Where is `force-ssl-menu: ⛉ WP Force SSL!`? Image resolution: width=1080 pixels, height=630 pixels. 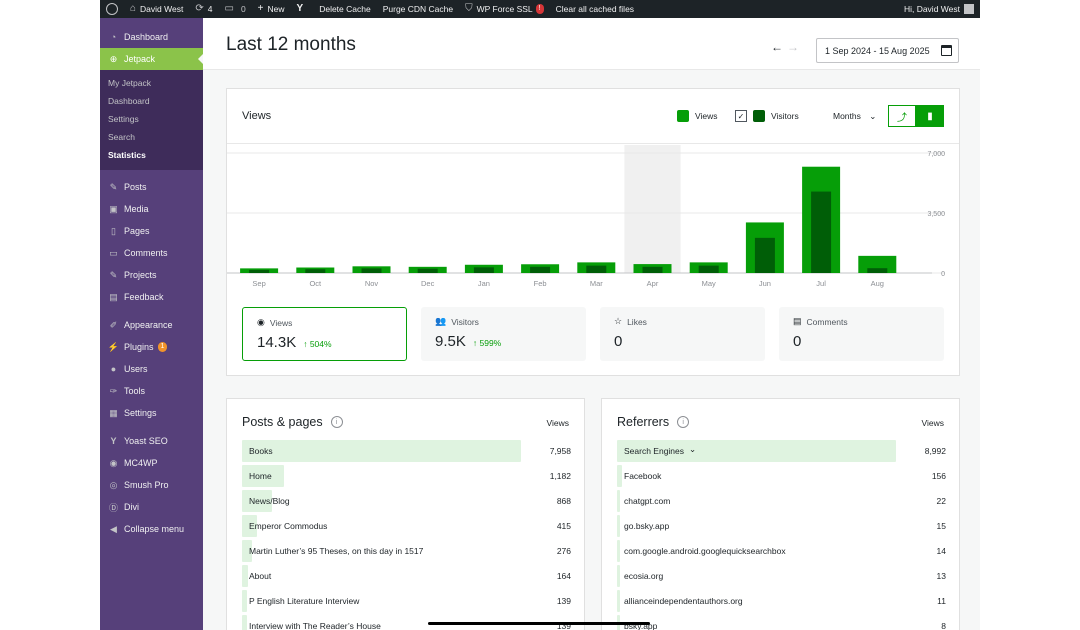 force-ssl-menu: ⛉ WP Force SSL! is located at coordinates (504, 9).